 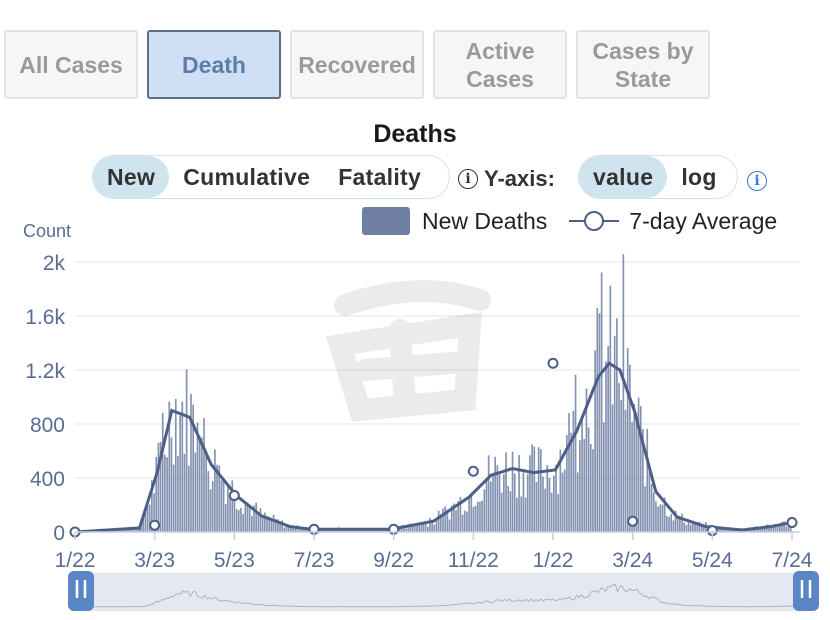 What do you see at coordinates (712, 560) in the screenshot?
I see `x-tick-label: 5/24` at bounding box center [712, 560].